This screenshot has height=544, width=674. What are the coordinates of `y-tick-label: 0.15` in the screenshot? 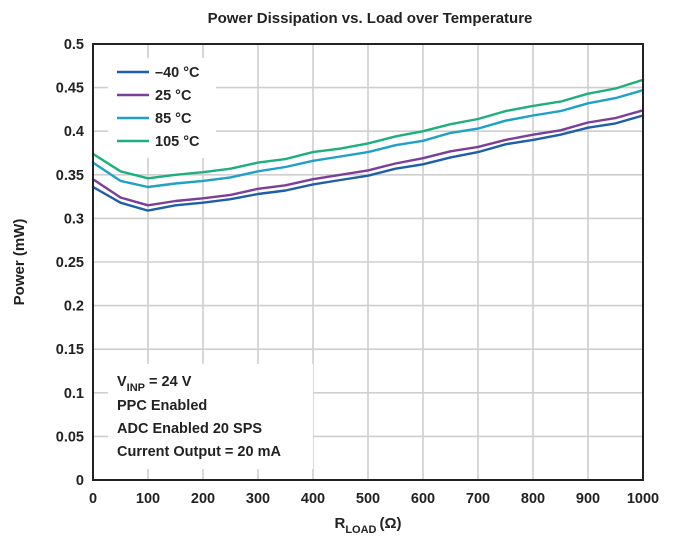 It's located at (70, 350).